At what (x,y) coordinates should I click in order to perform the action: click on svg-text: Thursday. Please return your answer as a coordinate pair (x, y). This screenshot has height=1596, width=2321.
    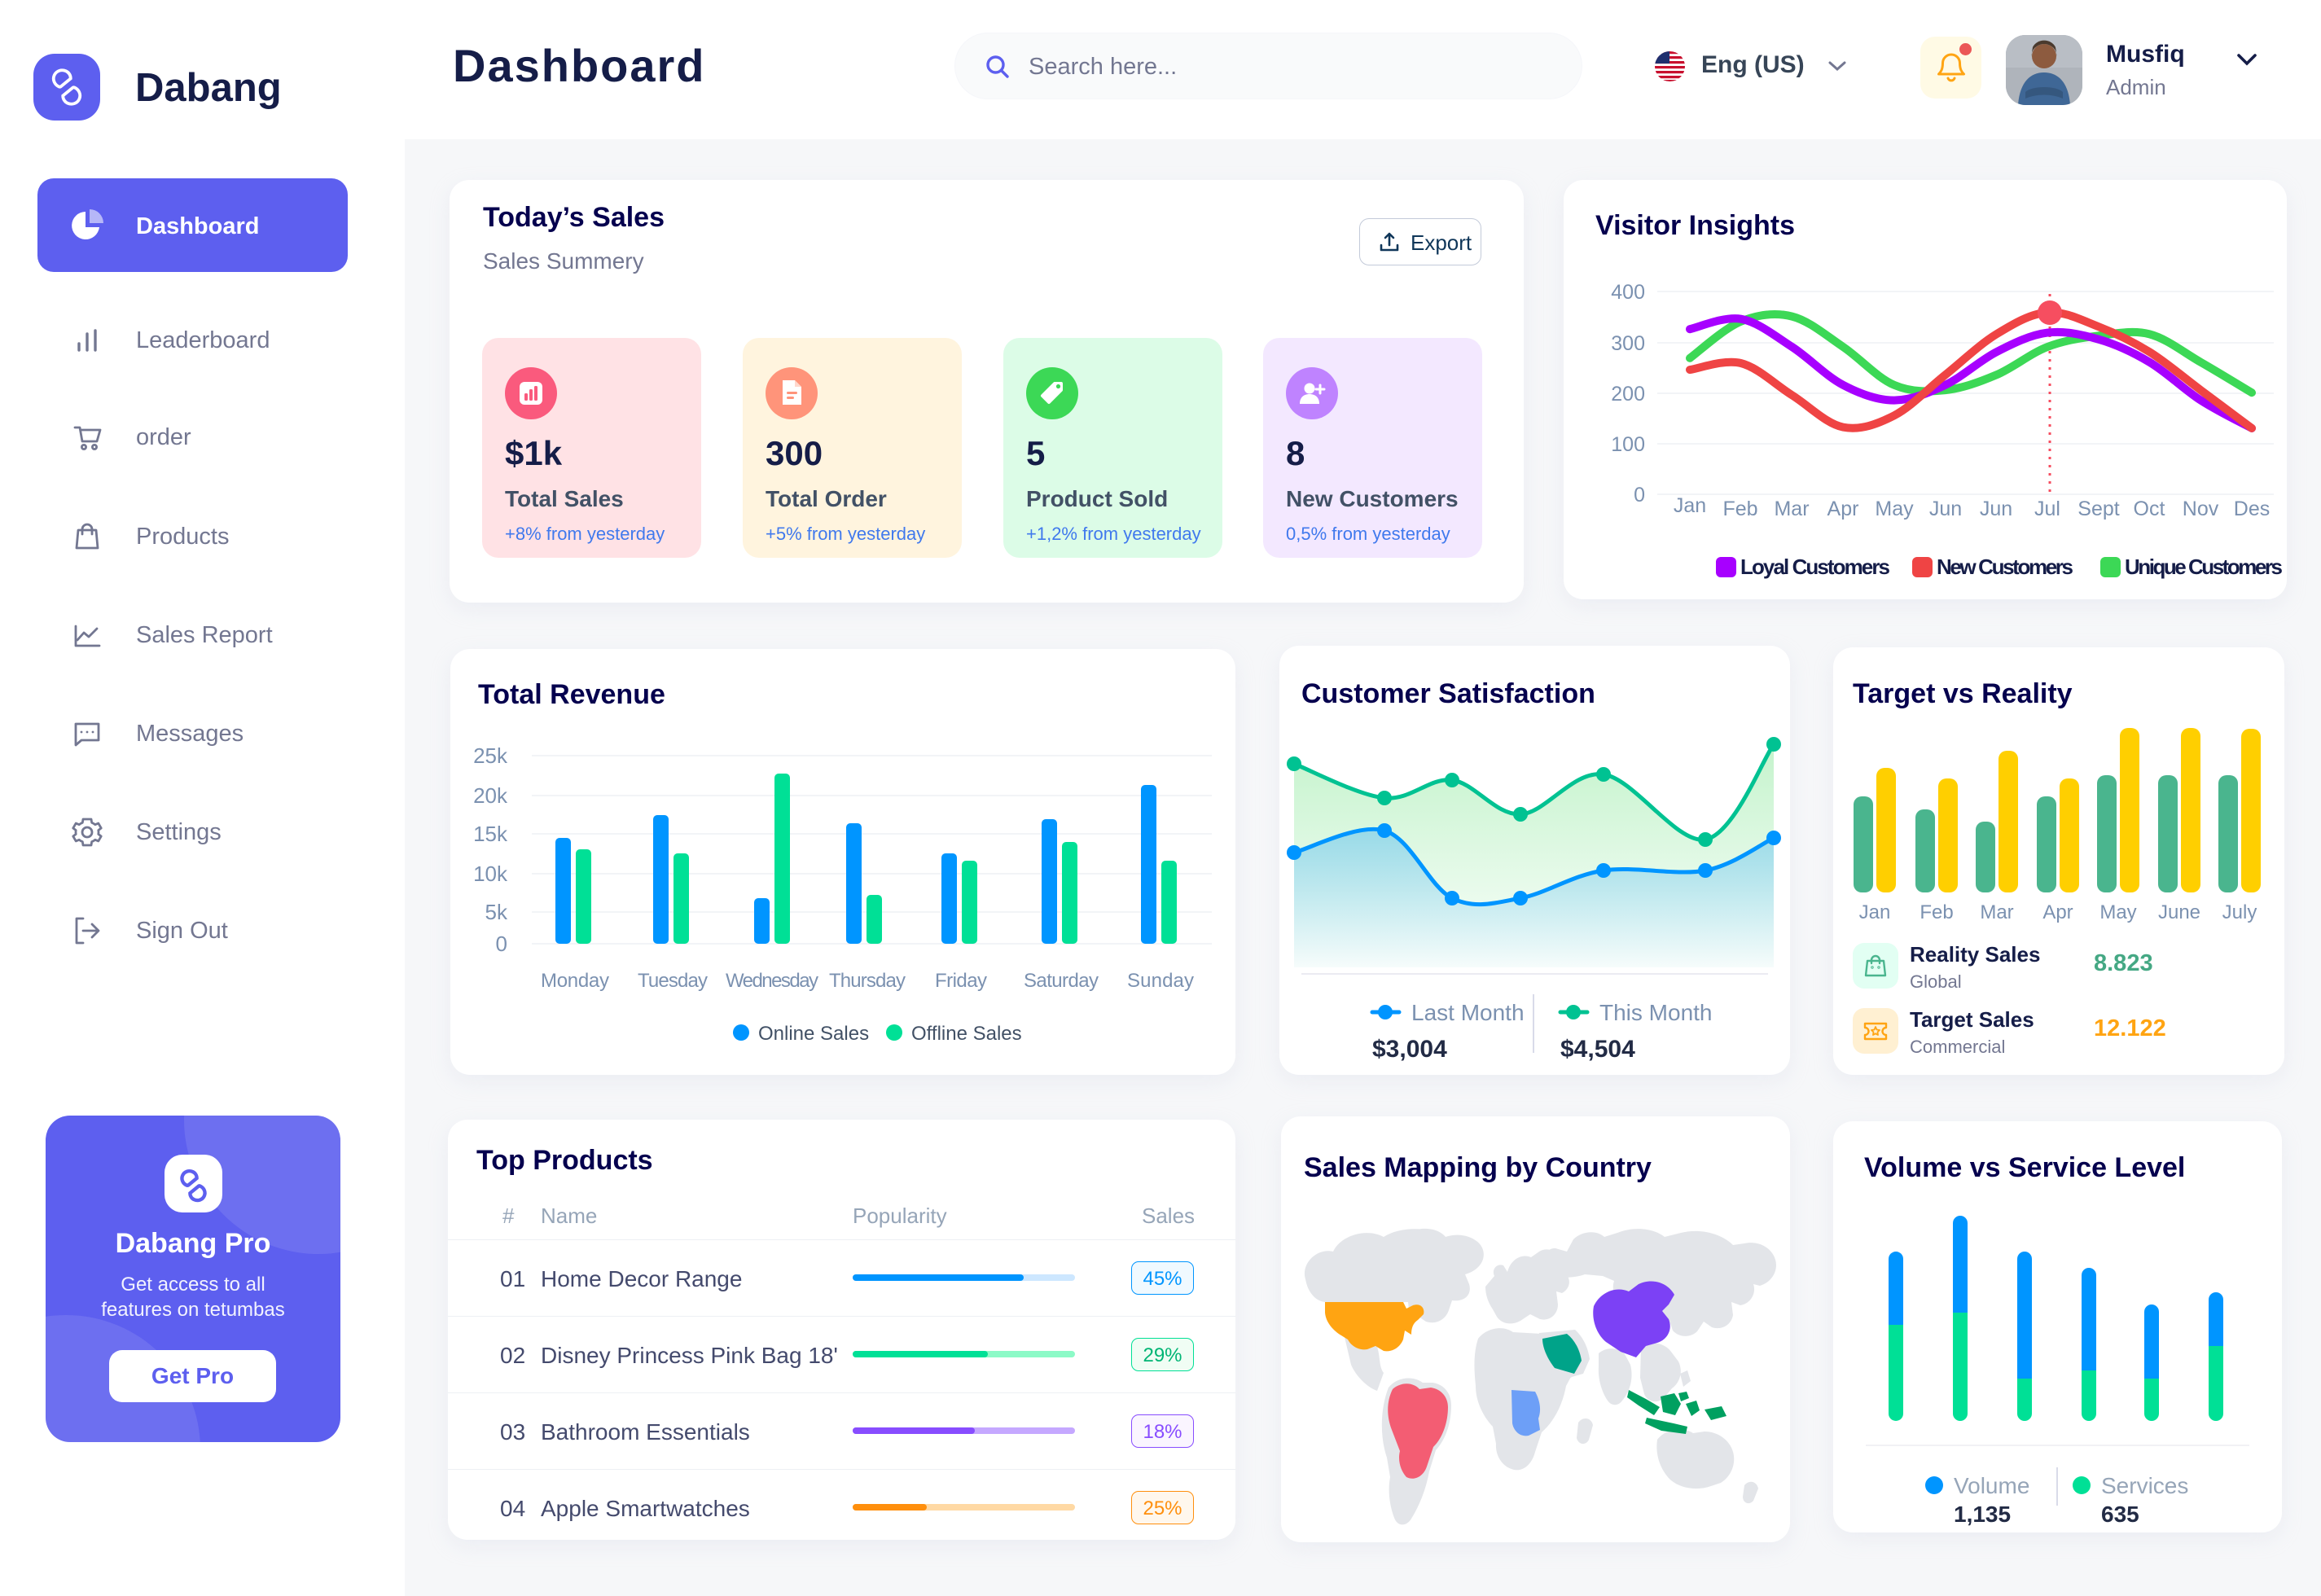
    Looking at the image, I should click on (867, 981).